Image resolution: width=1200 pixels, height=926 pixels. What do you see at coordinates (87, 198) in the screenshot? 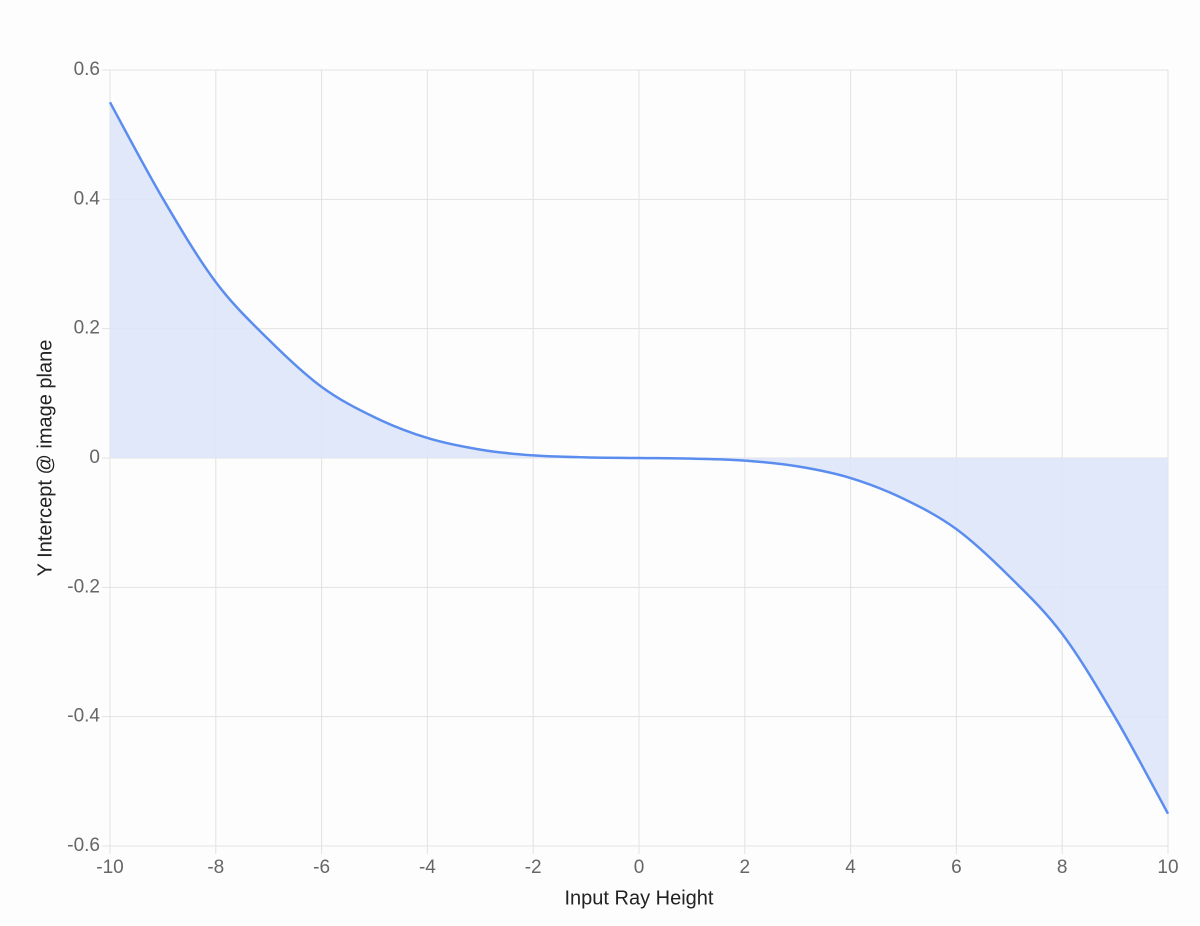
I see `y-tick-label: 0.4` at bounding box center [87, 198].